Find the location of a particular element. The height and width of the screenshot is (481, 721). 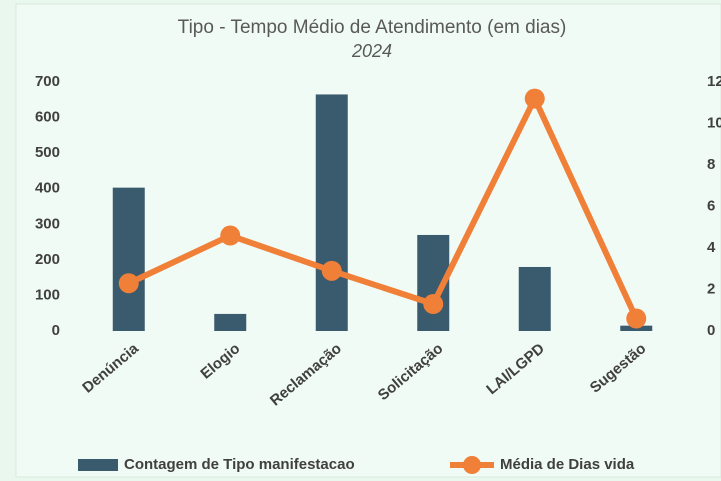

legend-label: Contagem de Tipo manifestacao is located at coordinates (239, 464).